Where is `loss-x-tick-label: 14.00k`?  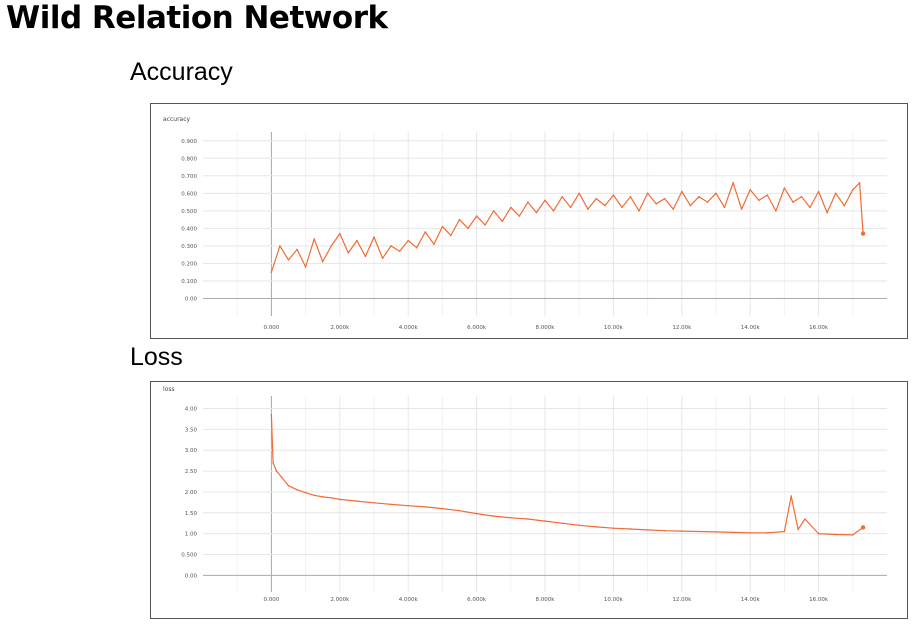
loss-x-tick-label: 14.00k is located at coordinates (751, 600).